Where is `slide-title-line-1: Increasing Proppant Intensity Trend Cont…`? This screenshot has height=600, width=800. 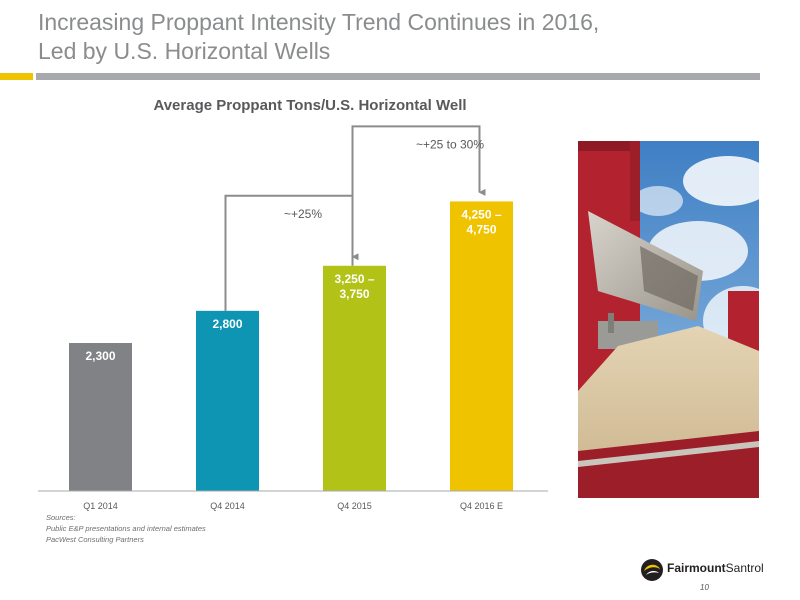
slide-title-line-1: Increasing Proppant Intensity Trend Cont… is located at coordinates (319, 22).